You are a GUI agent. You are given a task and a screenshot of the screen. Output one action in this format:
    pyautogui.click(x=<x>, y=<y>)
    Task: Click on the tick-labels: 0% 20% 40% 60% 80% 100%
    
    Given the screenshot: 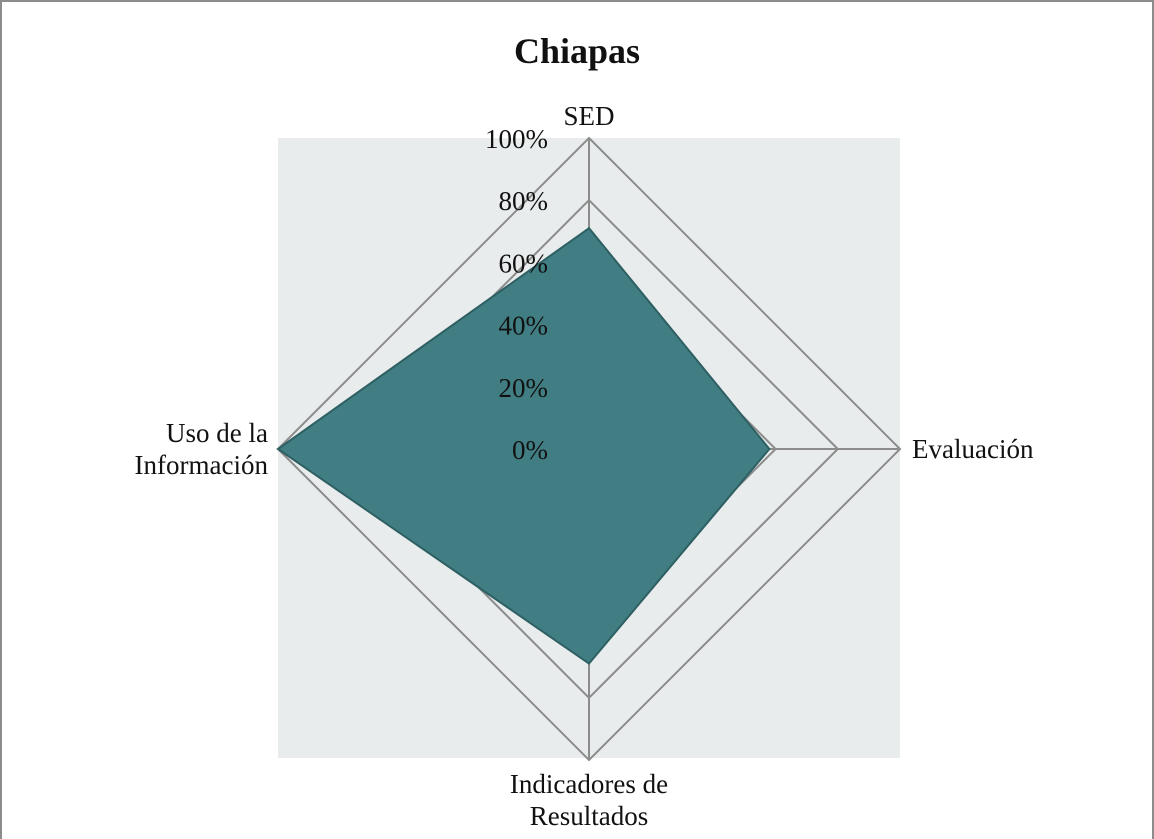 What is the action you would take?
    pyautogui.click(x=516, y=294)
    